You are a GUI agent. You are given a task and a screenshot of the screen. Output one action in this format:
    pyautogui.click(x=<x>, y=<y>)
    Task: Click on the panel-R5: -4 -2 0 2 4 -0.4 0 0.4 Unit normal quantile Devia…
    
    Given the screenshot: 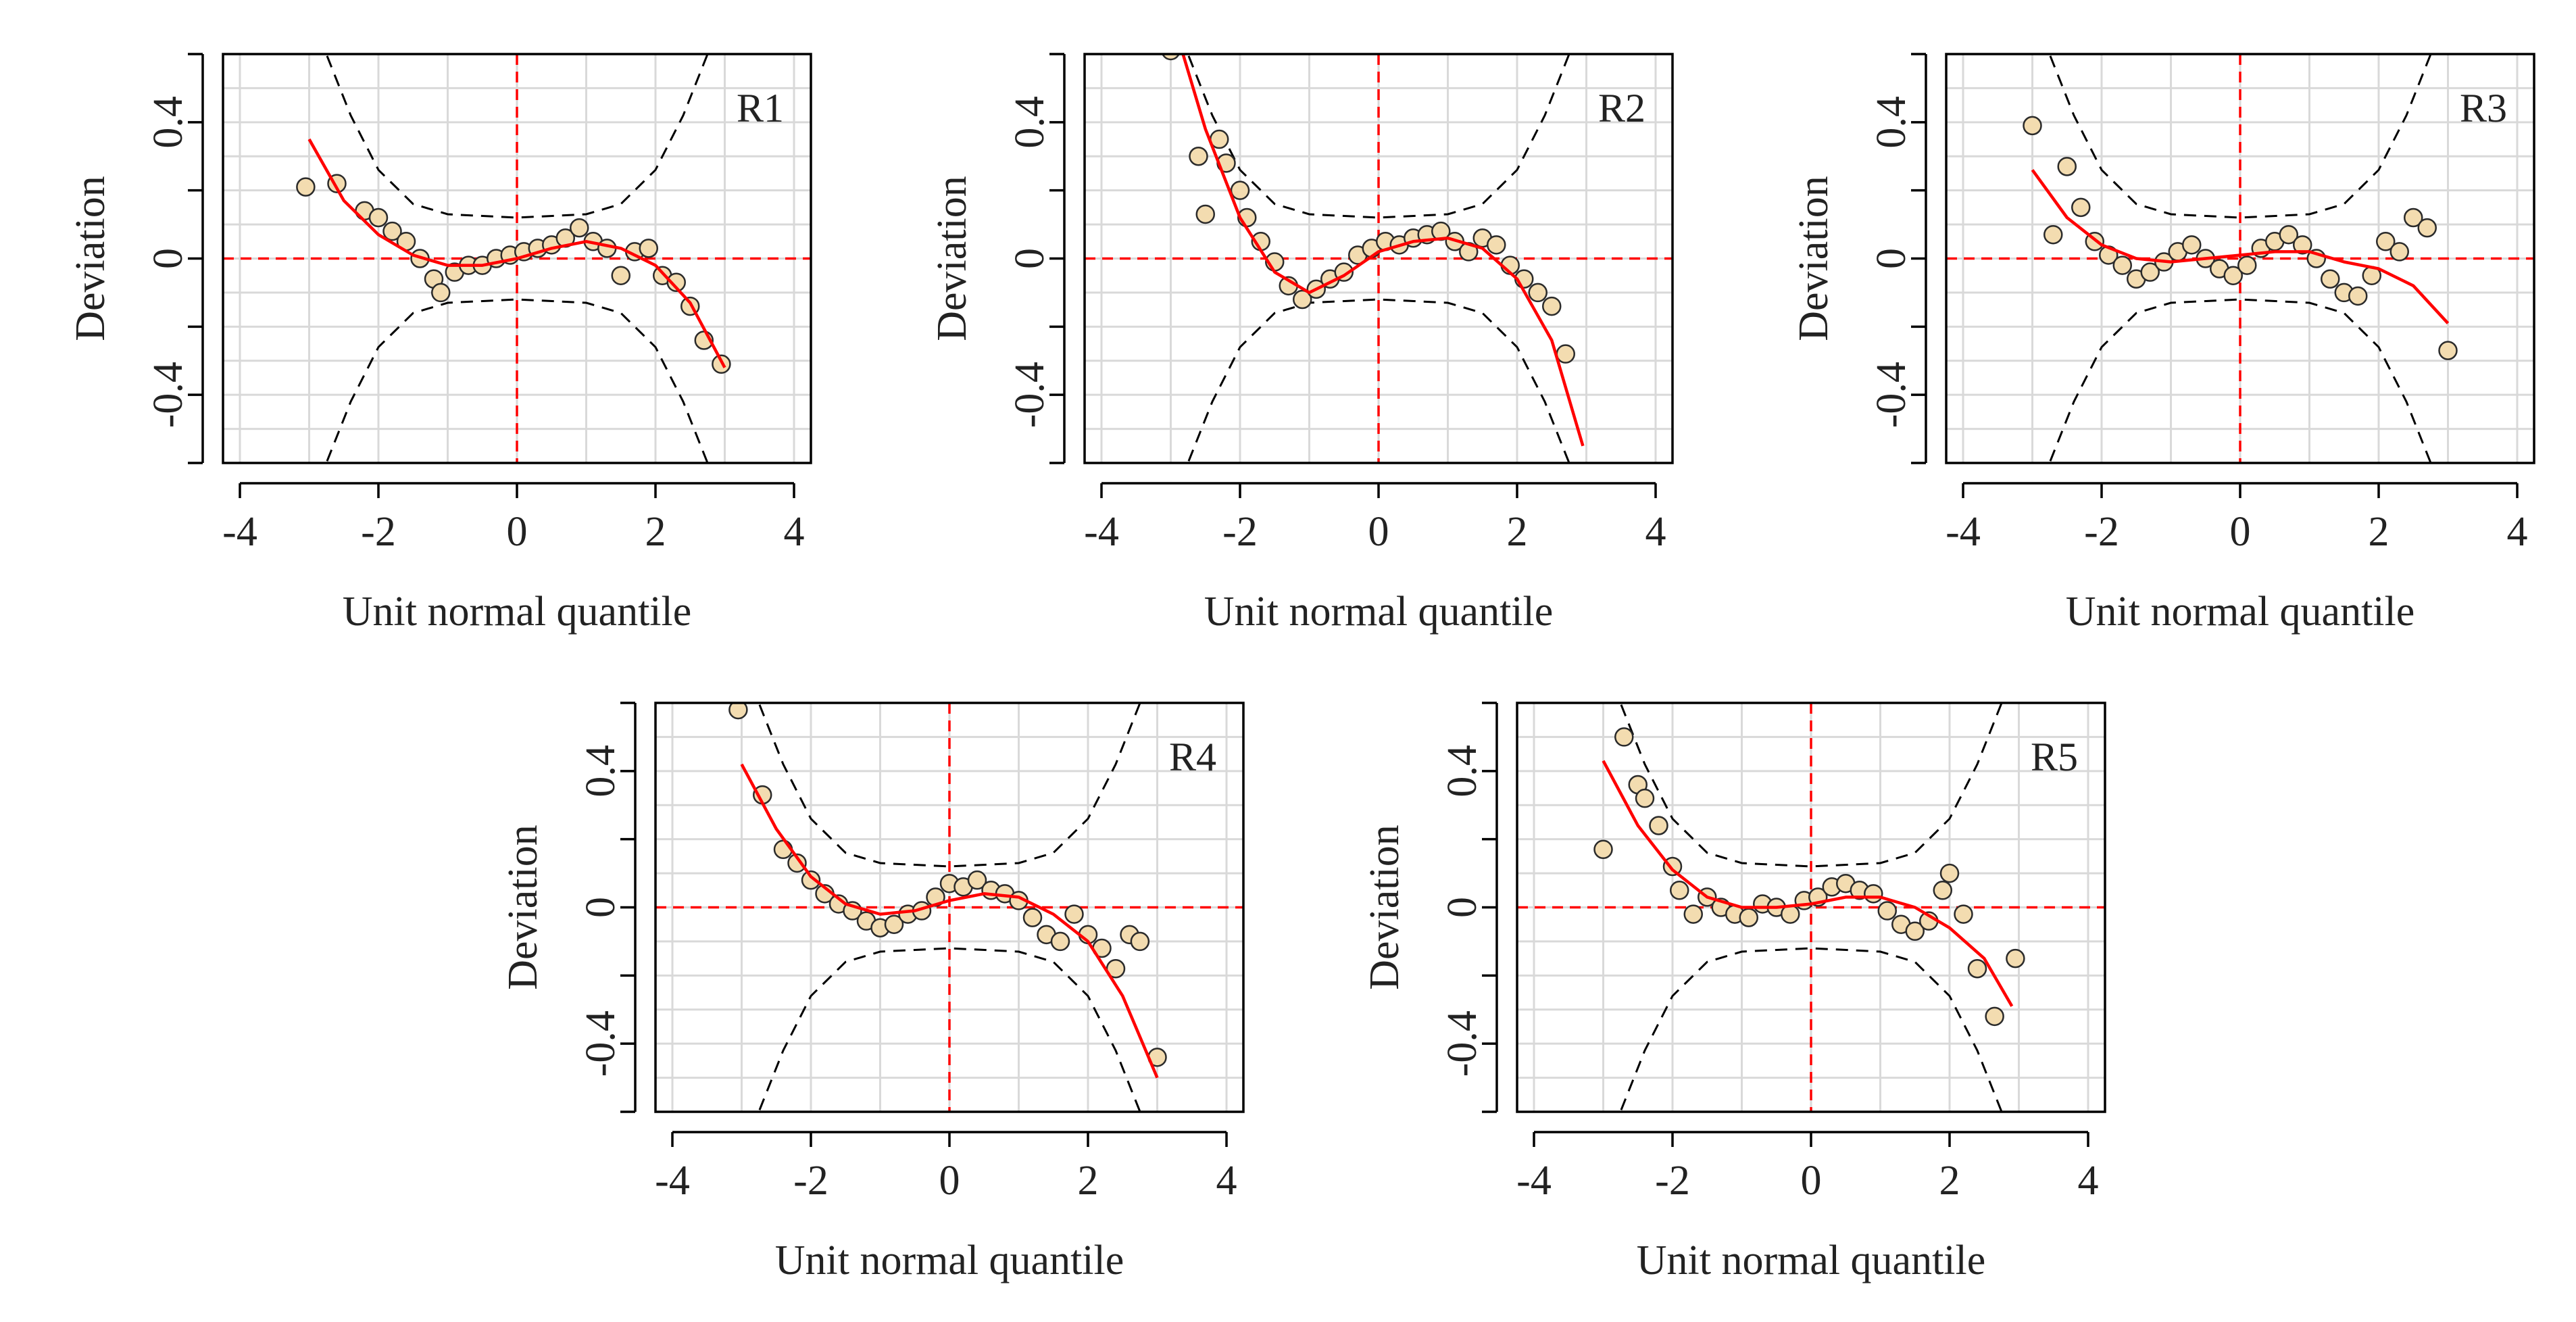 What is the action you would take?
    pyautogui.click(x=1734, y=992)
    